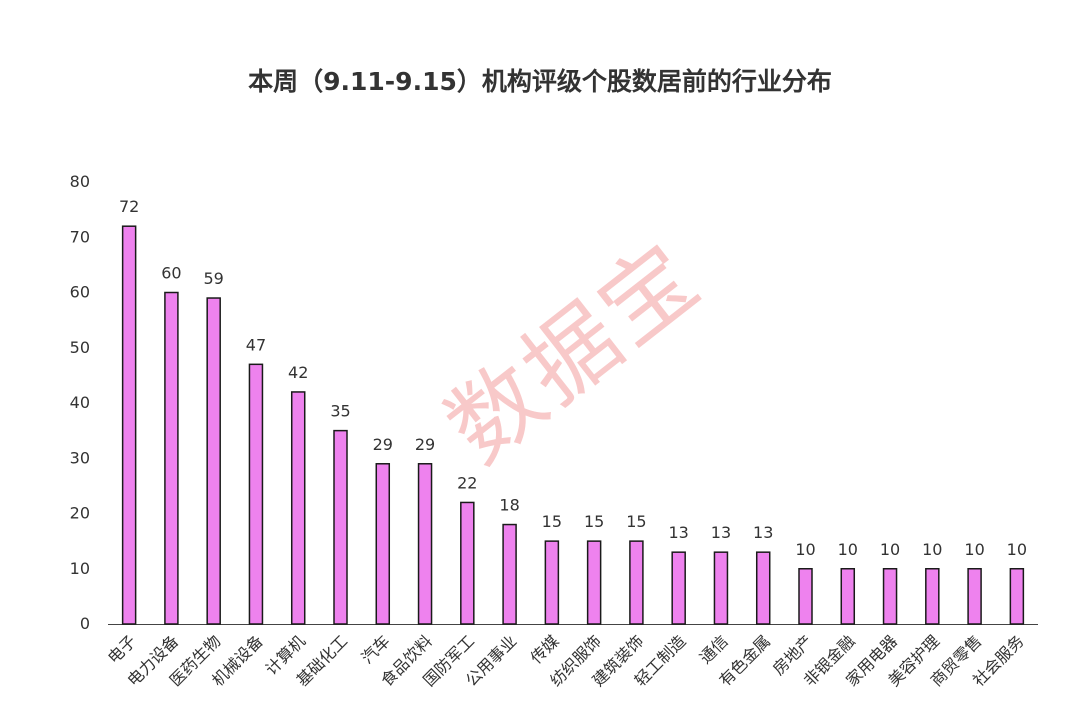 This screenshot has width=1080, height=709. Describe the element at coordinates (509, 505) in the screenshot. I see `data-label: 18` at that location.